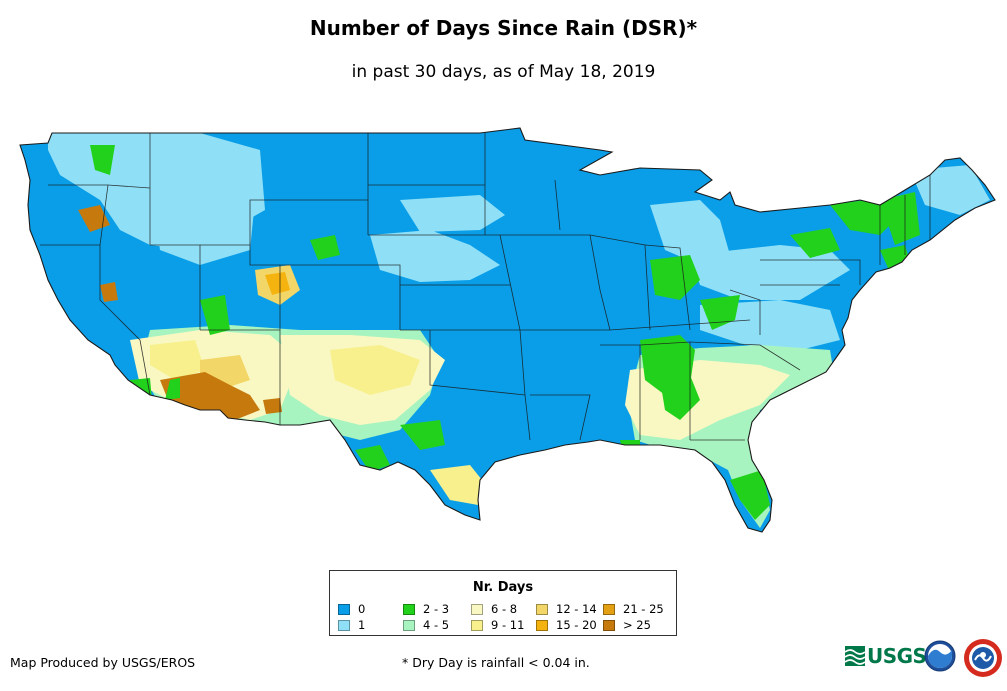 This screenshot has height=691, width=1007. What do you see at coordinates (362, 609) in the screenshot?
I see `legend-label: 0` at bounding box center [362, 609].